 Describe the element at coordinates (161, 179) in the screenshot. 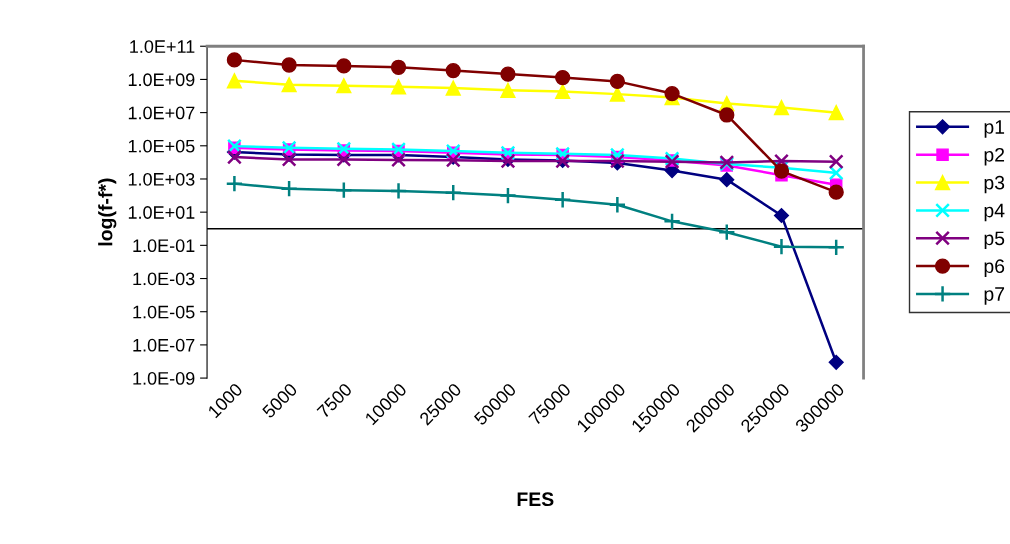

I see `y-tick-label: 1.0E+03` at that location.